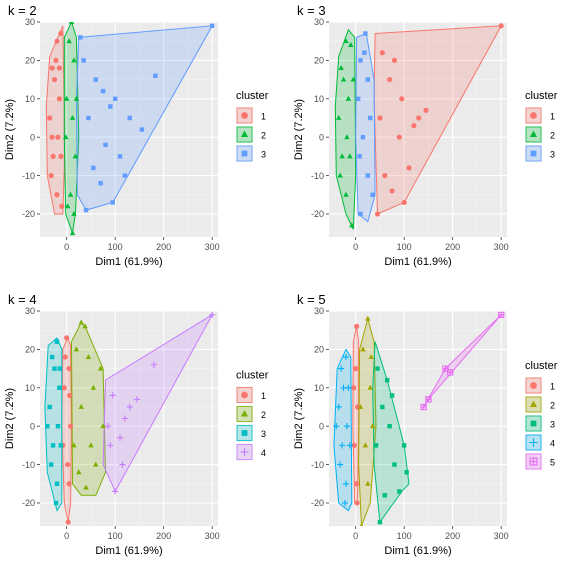  Describe the element at coordinates (418, 129) in the screenshot. I see `plot-background` at that location.